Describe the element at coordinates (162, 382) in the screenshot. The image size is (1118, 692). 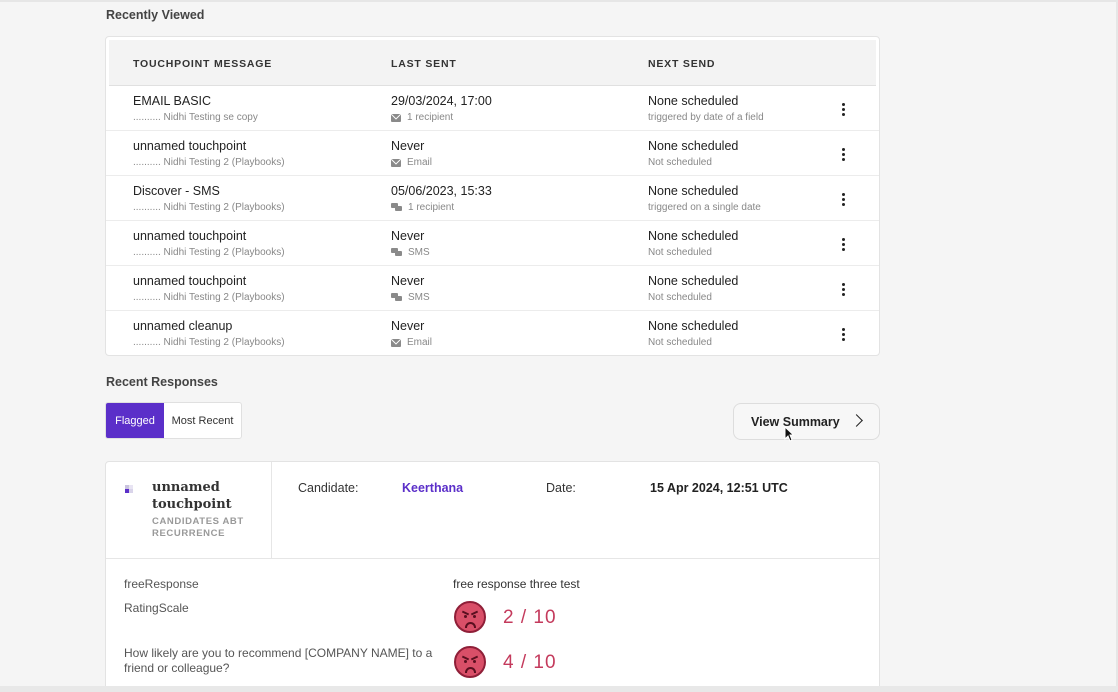
I see `recent-responses-title: Recent Responses` at that location.